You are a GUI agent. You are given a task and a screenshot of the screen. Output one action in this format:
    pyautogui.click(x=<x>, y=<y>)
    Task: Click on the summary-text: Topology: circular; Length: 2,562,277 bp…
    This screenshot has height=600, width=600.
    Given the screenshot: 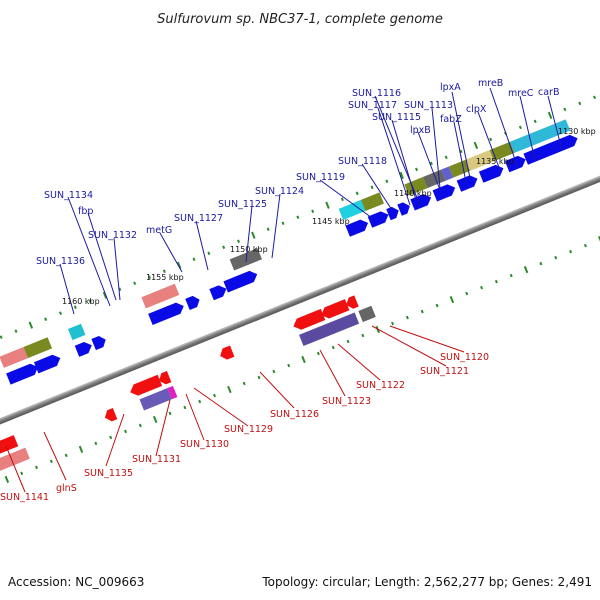 What is the action you would take?
    pyautogui.click(x=426, y=582)
    